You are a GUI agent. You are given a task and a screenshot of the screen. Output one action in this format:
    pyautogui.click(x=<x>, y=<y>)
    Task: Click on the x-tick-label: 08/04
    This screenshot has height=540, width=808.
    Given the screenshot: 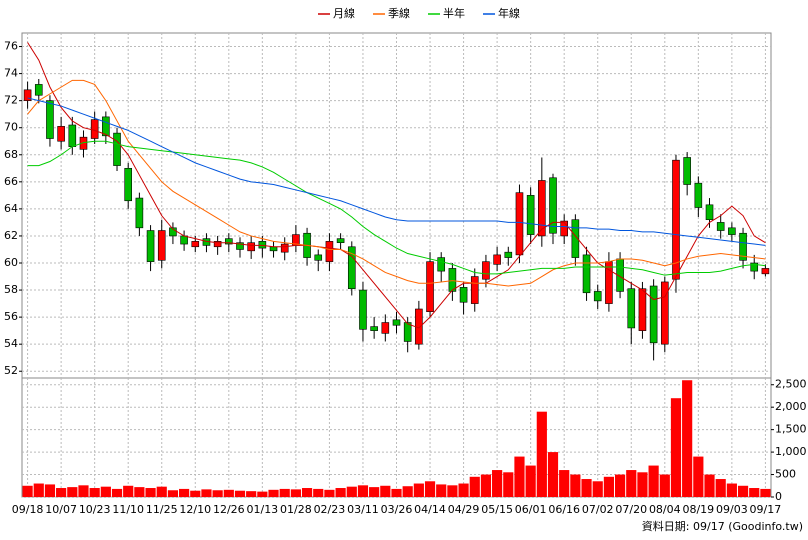 What is the action you would take?
    pyautogui.click(x=665, y=509)
    